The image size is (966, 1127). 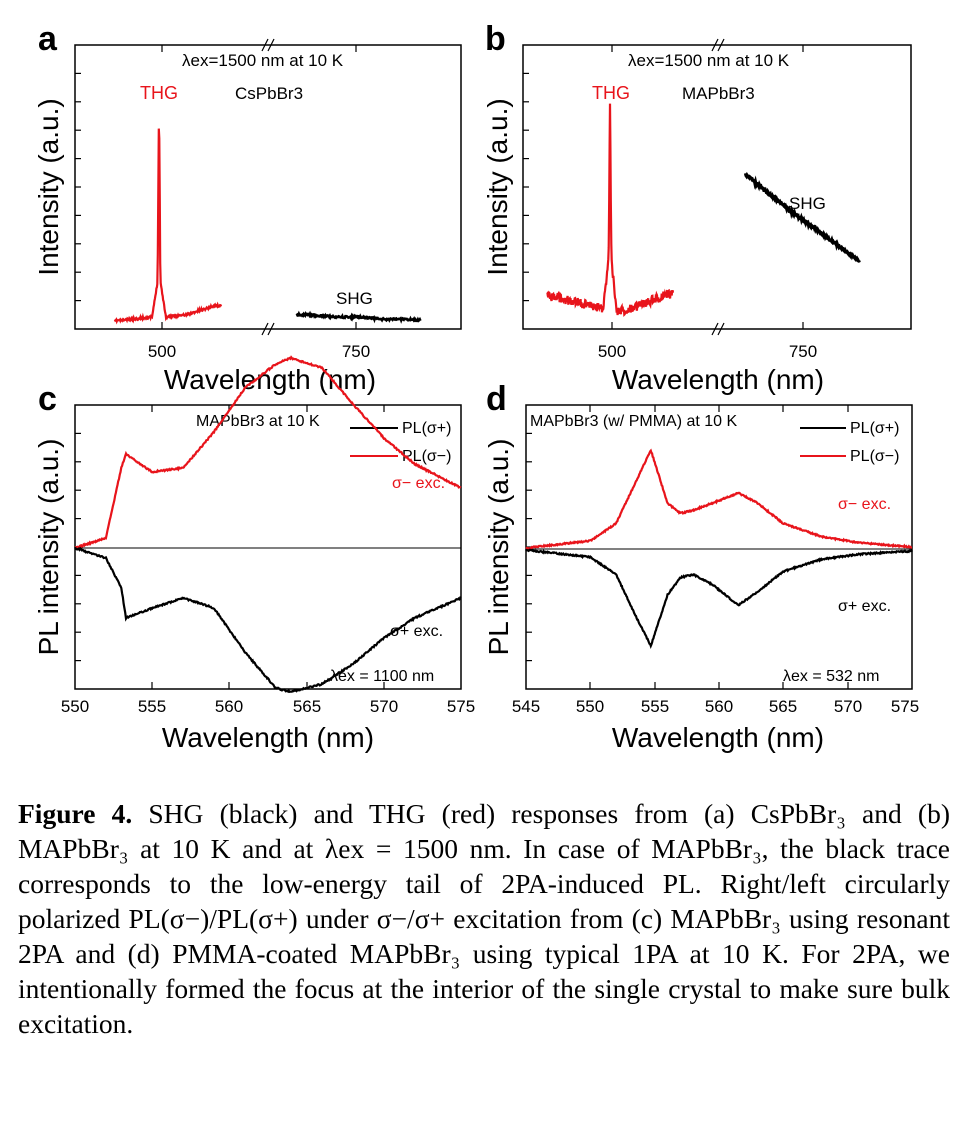 What do you see at coordinates (426, 428) in the screenshot?
I see `panel-c-legend-0: PL(σ+)` at bounding box center [426, 428].